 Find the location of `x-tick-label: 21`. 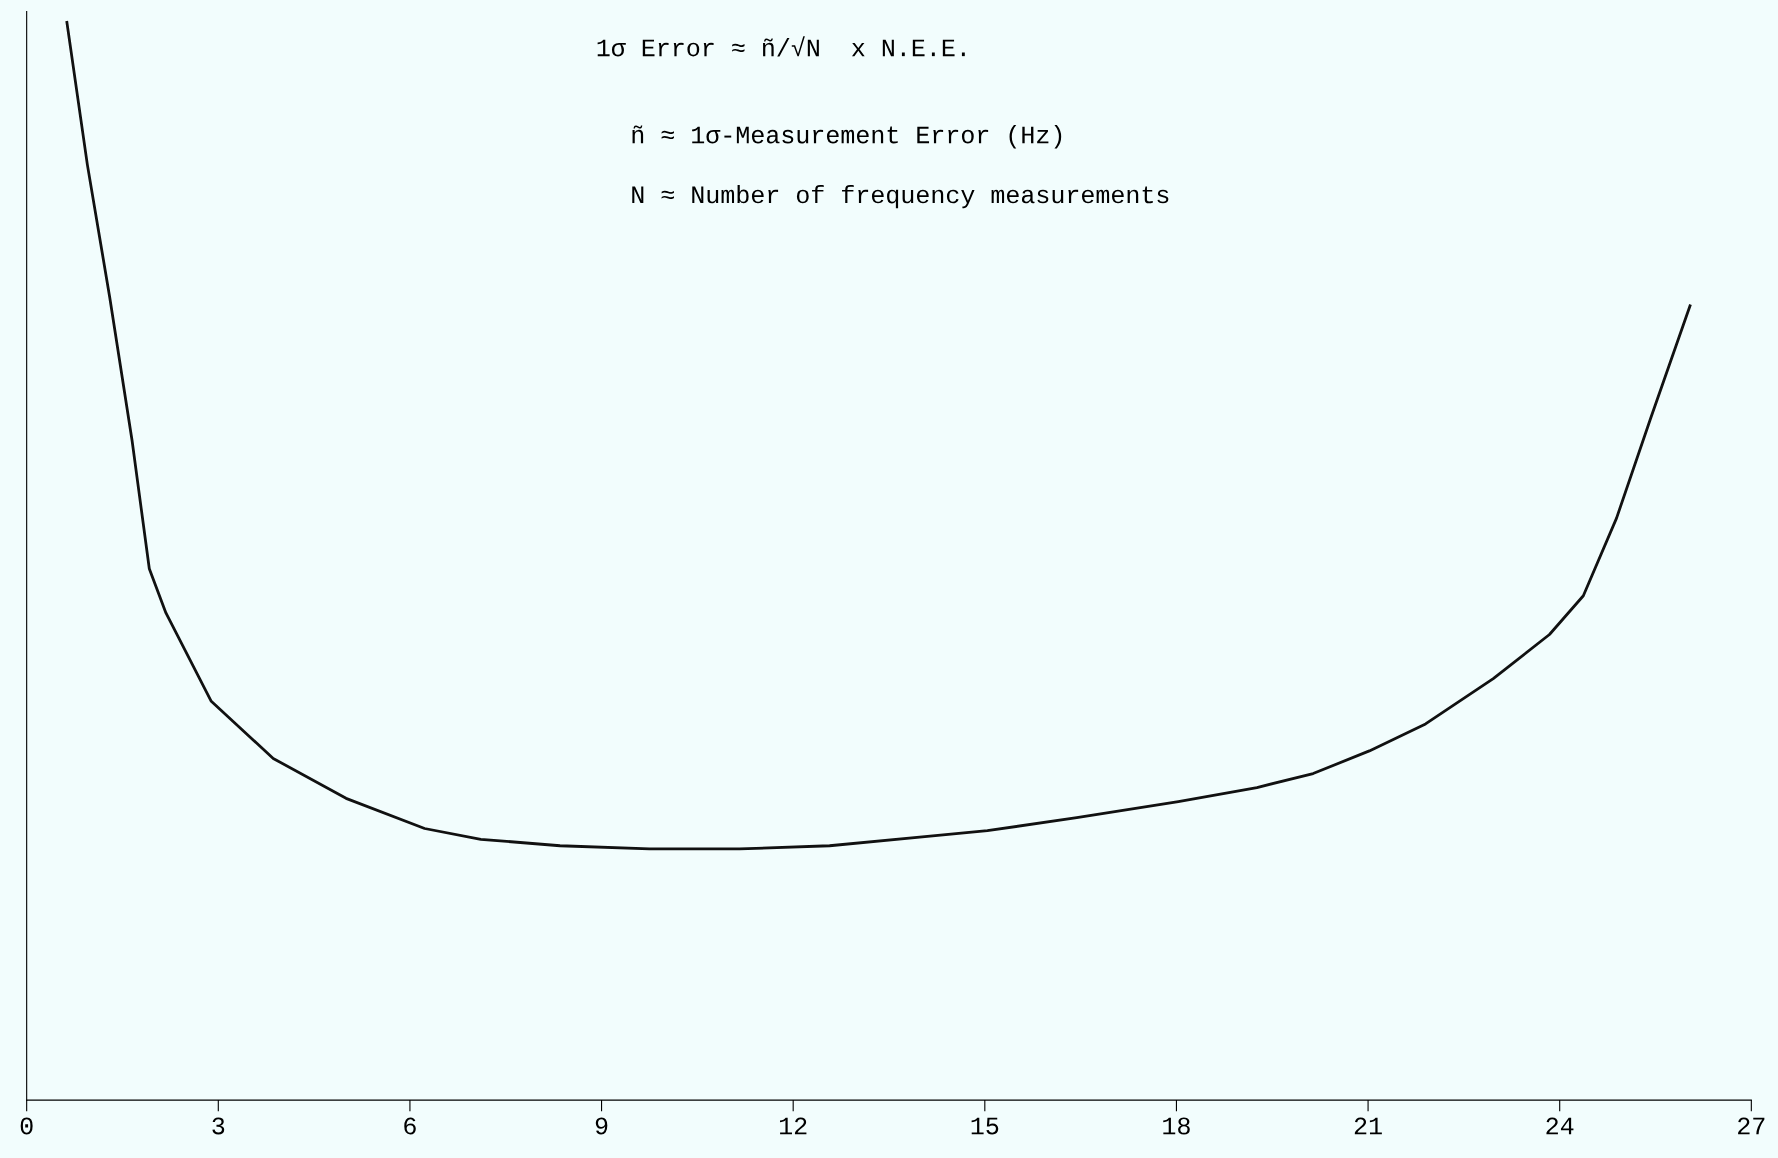

x-tick-label: 21 is located at coordinates (1368, 1126).